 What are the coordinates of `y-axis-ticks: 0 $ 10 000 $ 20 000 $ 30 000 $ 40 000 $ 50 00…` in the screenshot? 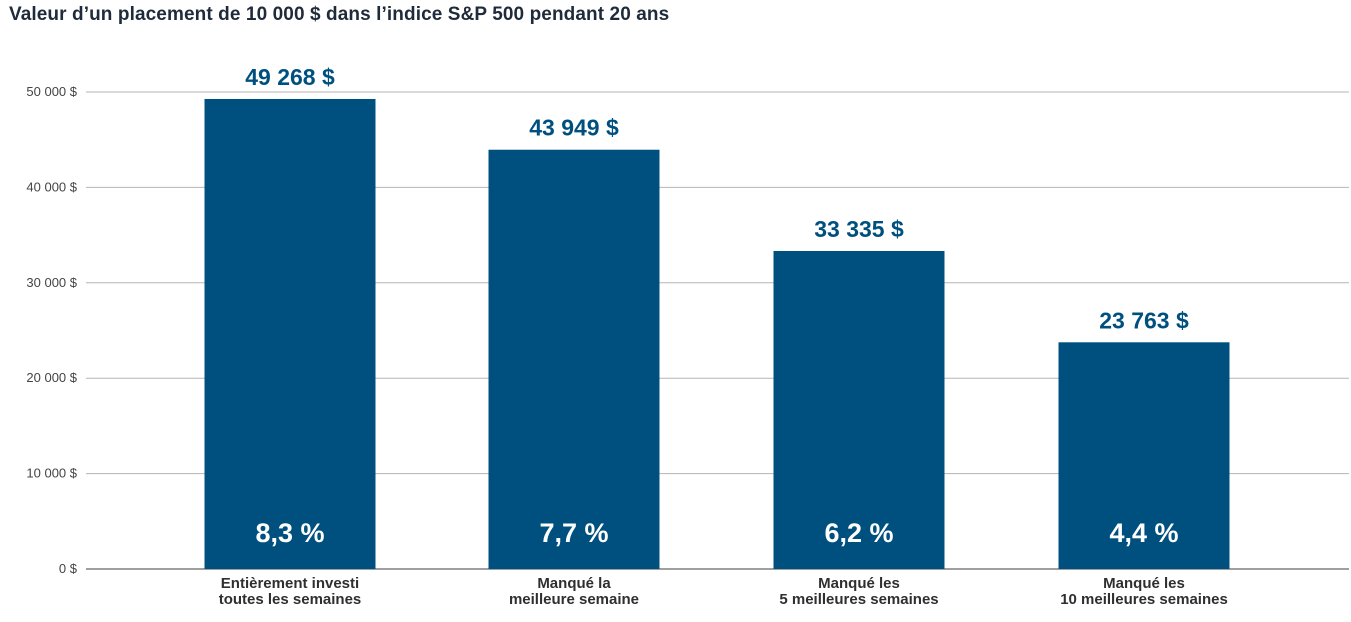 It's located at (51, 330).